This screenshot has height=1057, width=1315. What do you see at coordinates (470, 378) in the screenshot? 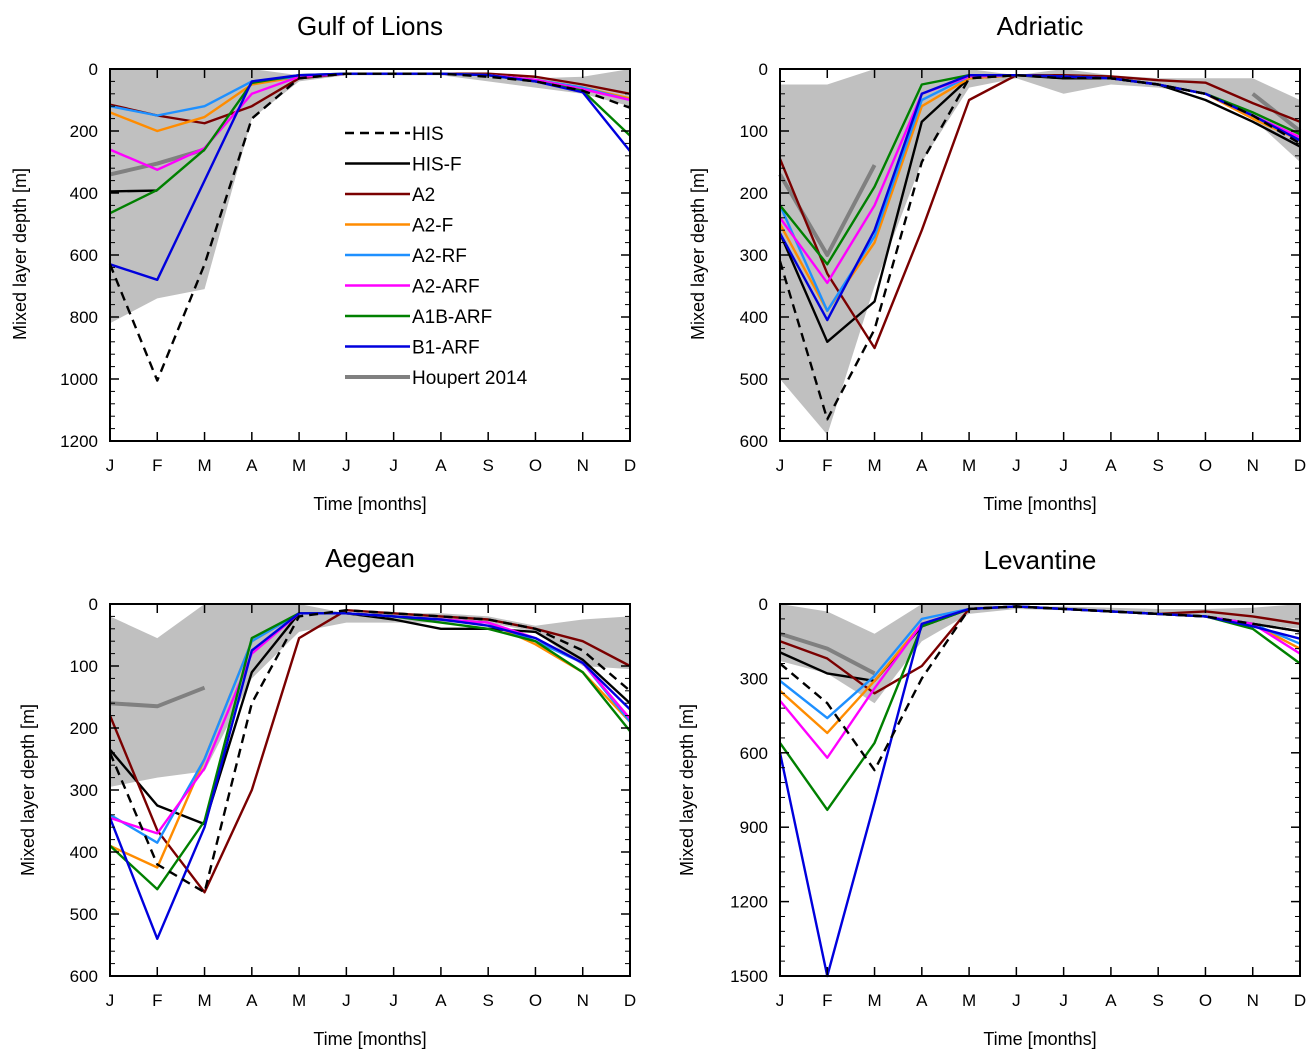
I see `legend-label: Houpert 2014` at bounding box center [470, 378].